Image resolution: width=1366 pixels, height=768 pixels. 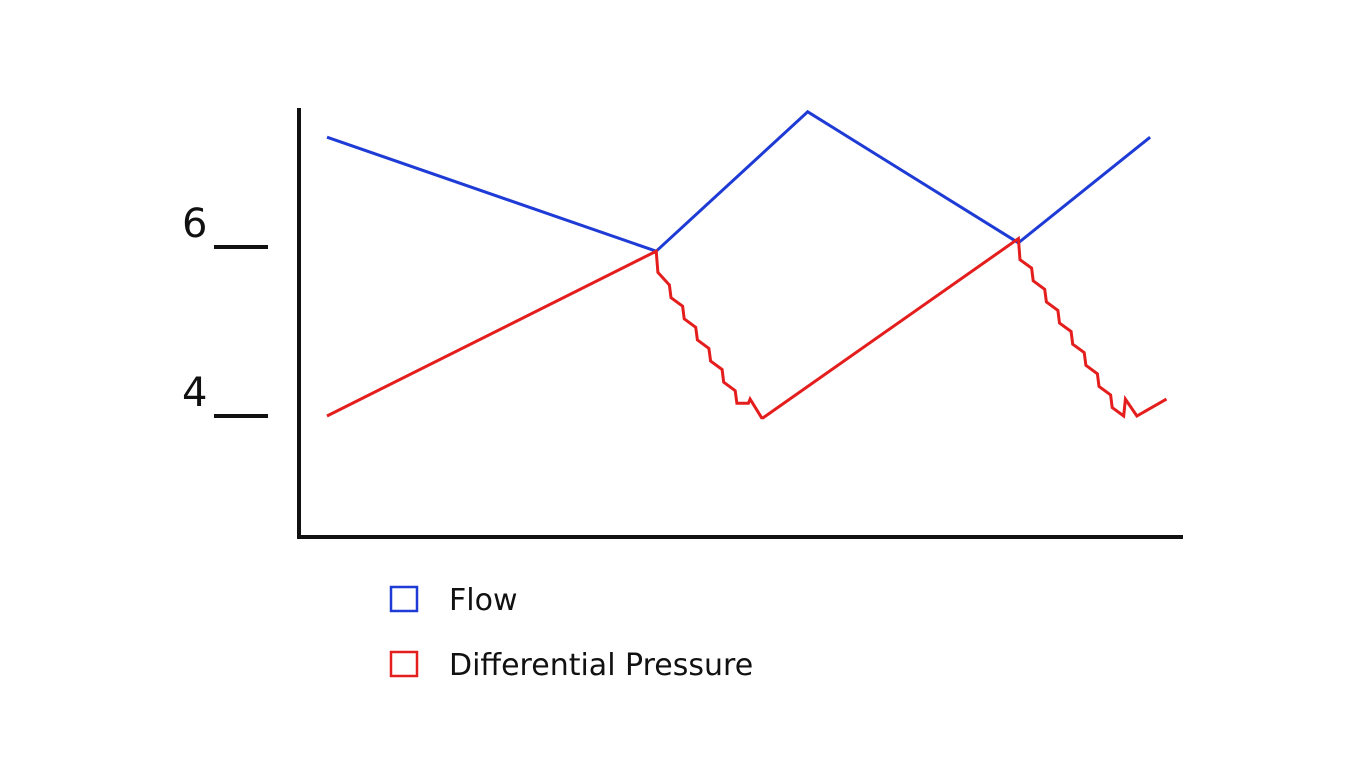 What do you see at coordinates (194, 224) in the screenshot?
I see `y-tick-label-6: 6` at bounding box center [194, 224].